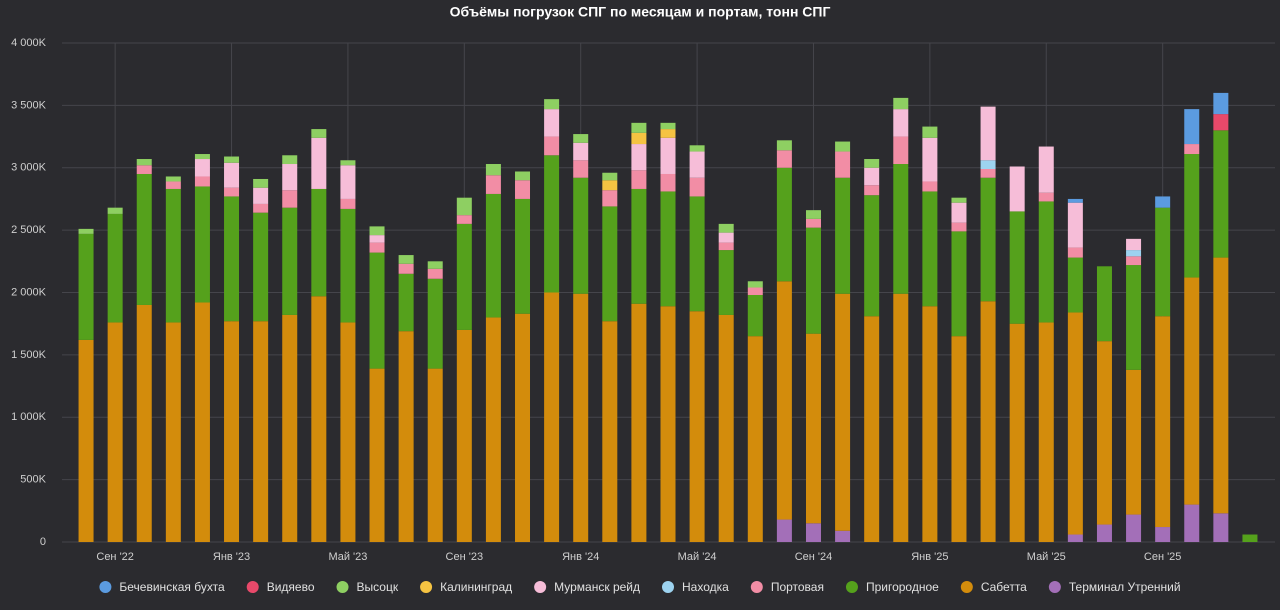  I want to click on legend-label: Высоцк, so click(378, 587).